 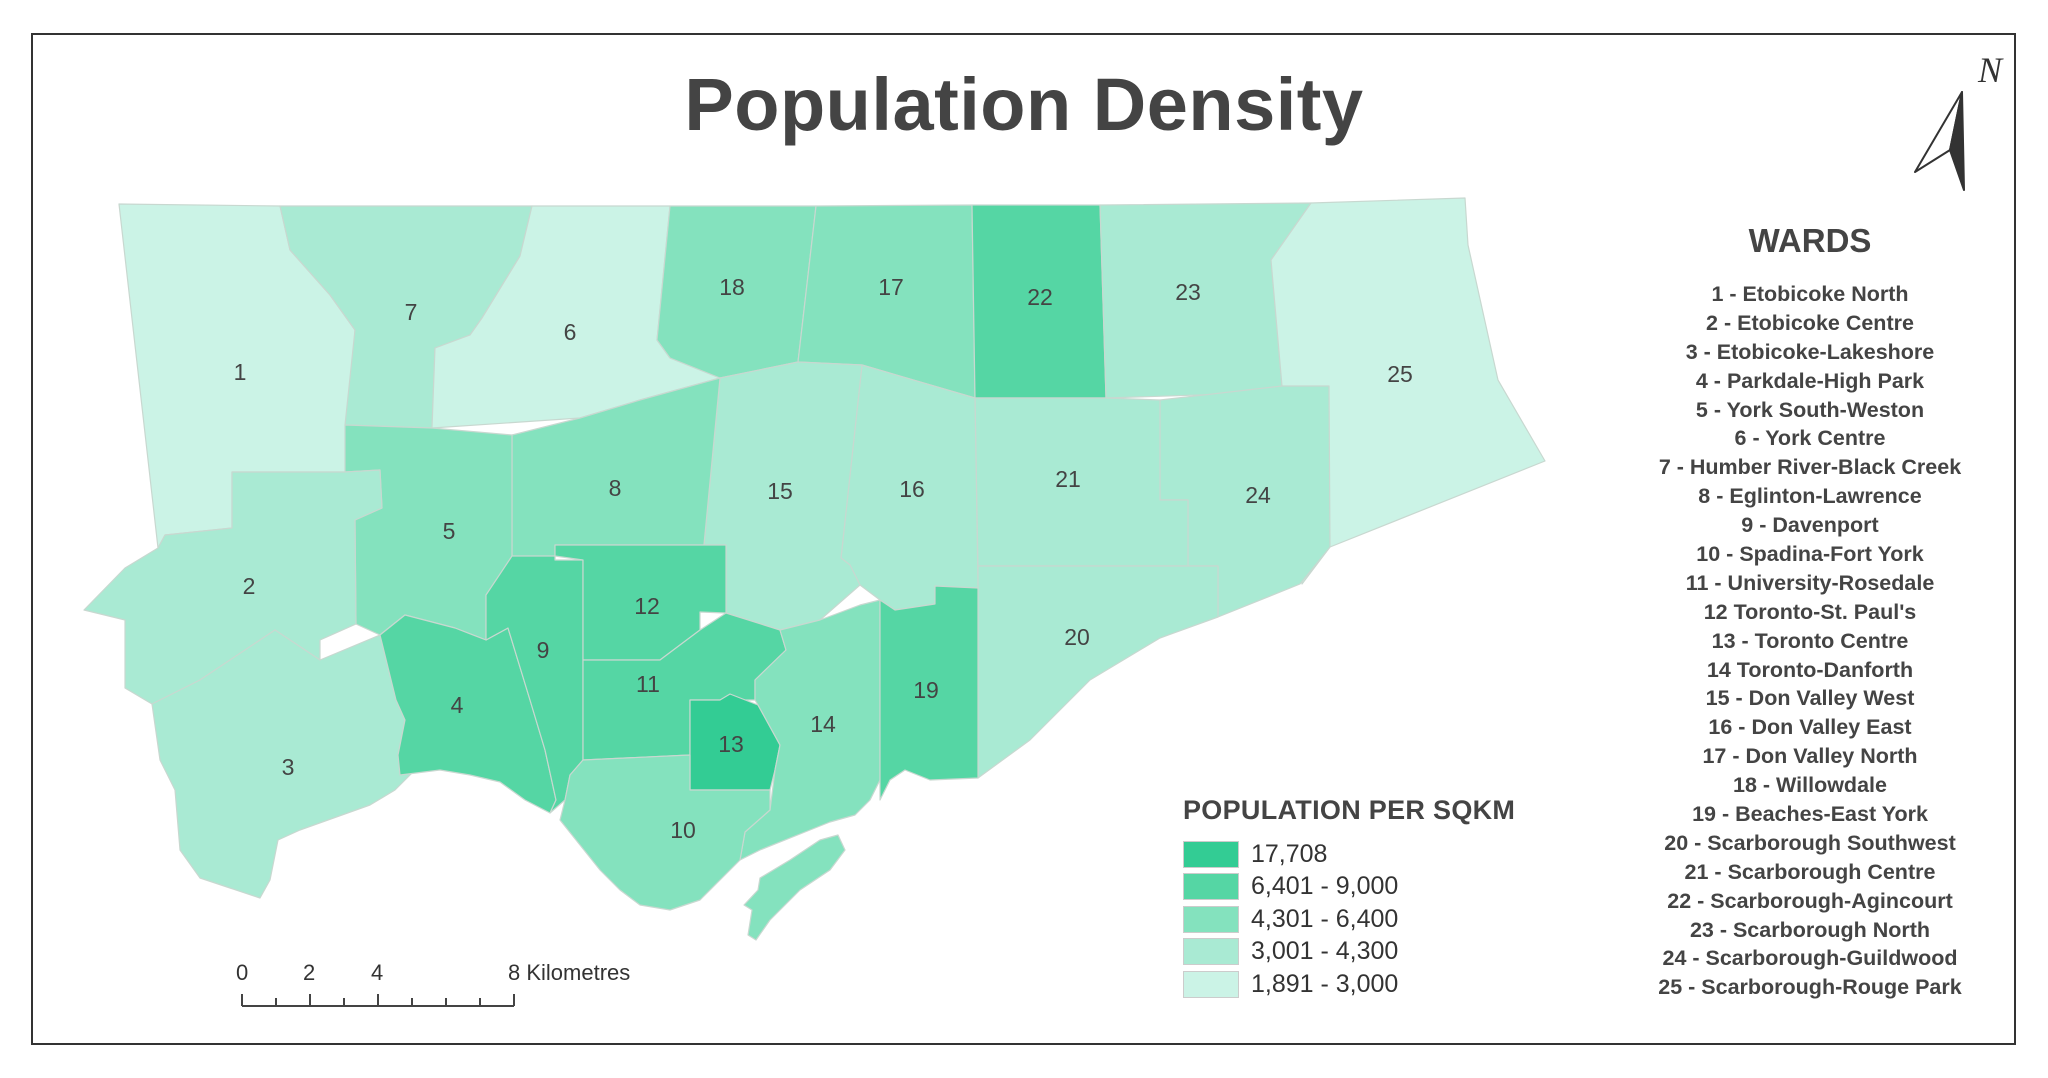 I want to click on legend-item: 1,891 - 3,000, so click(x=1349, y=984).